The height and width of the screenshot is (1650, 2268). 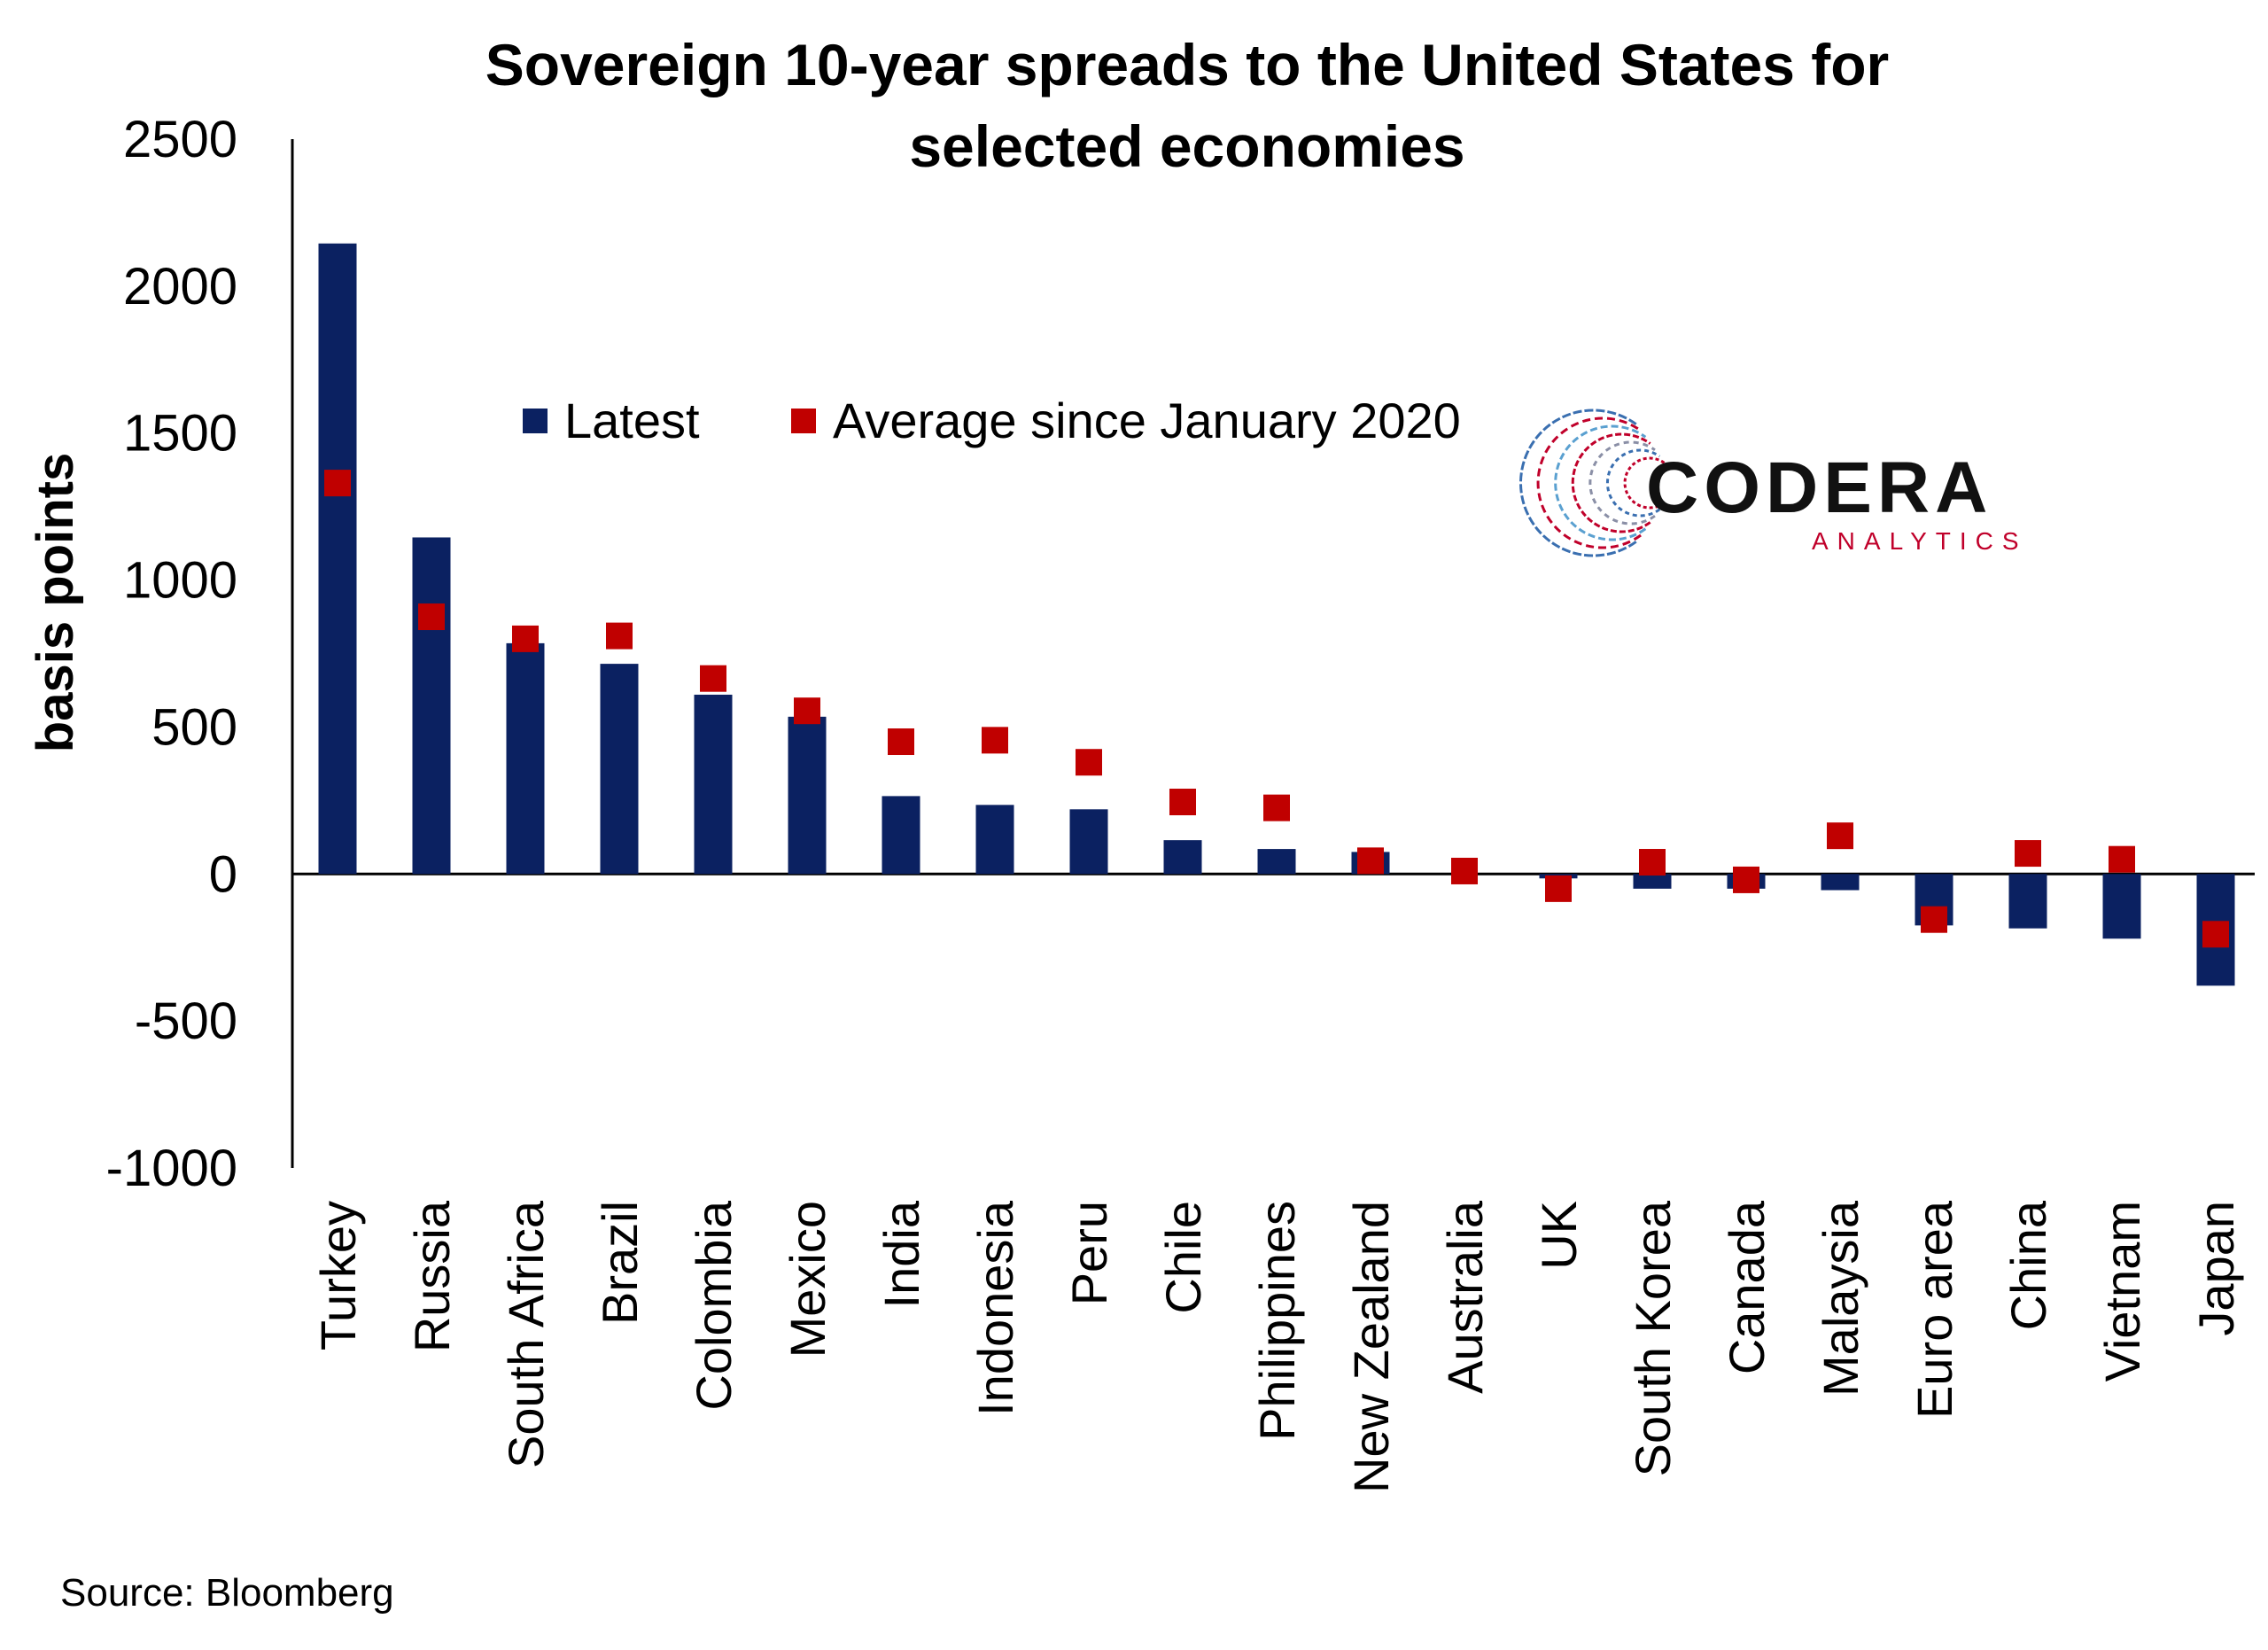 I want to click on bar-south-africa, so click(x=525, y=758).